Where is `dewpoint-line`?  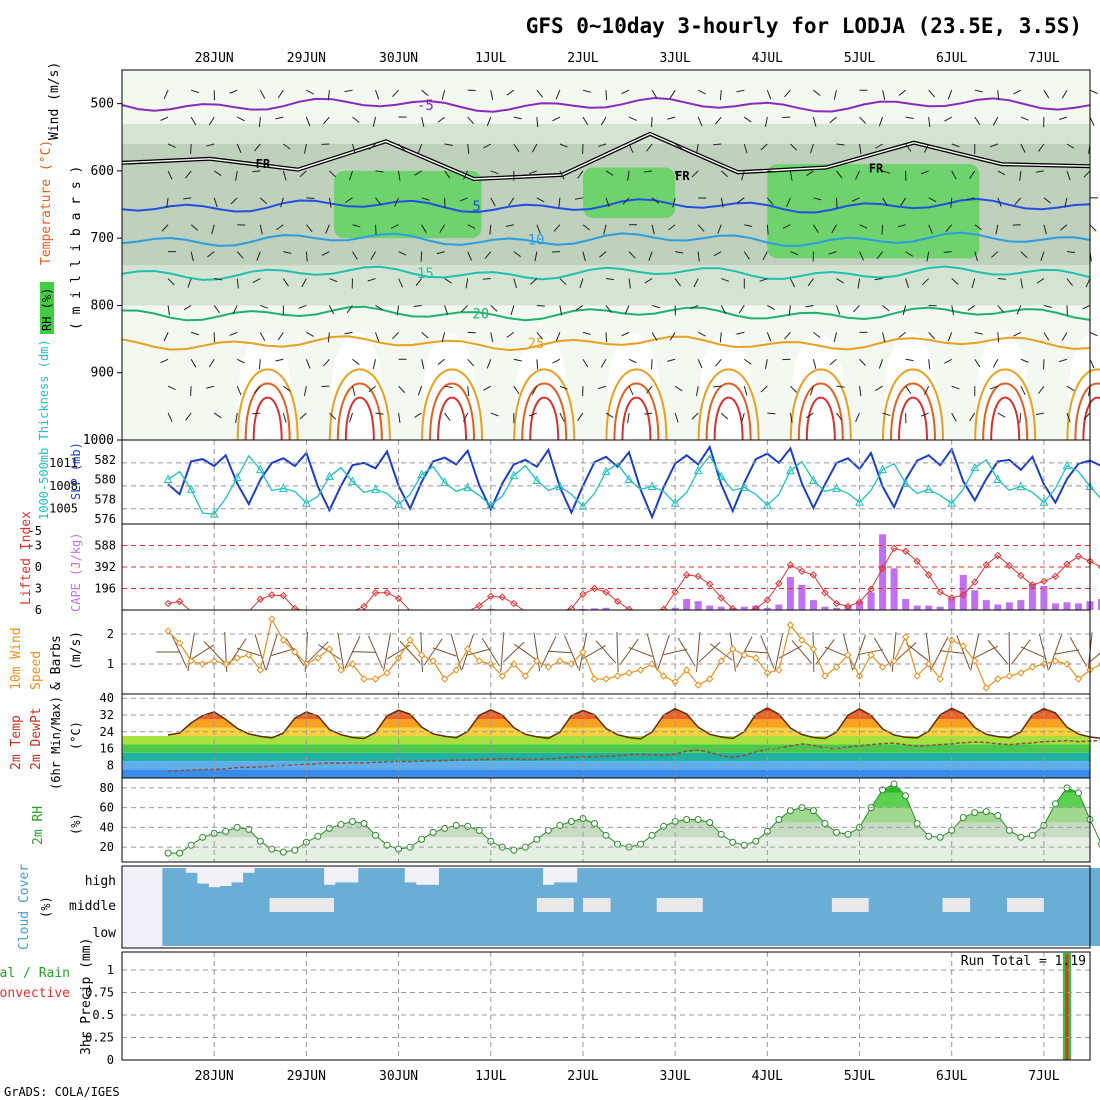
dewpoint-line is located at coordinates (634, 756).